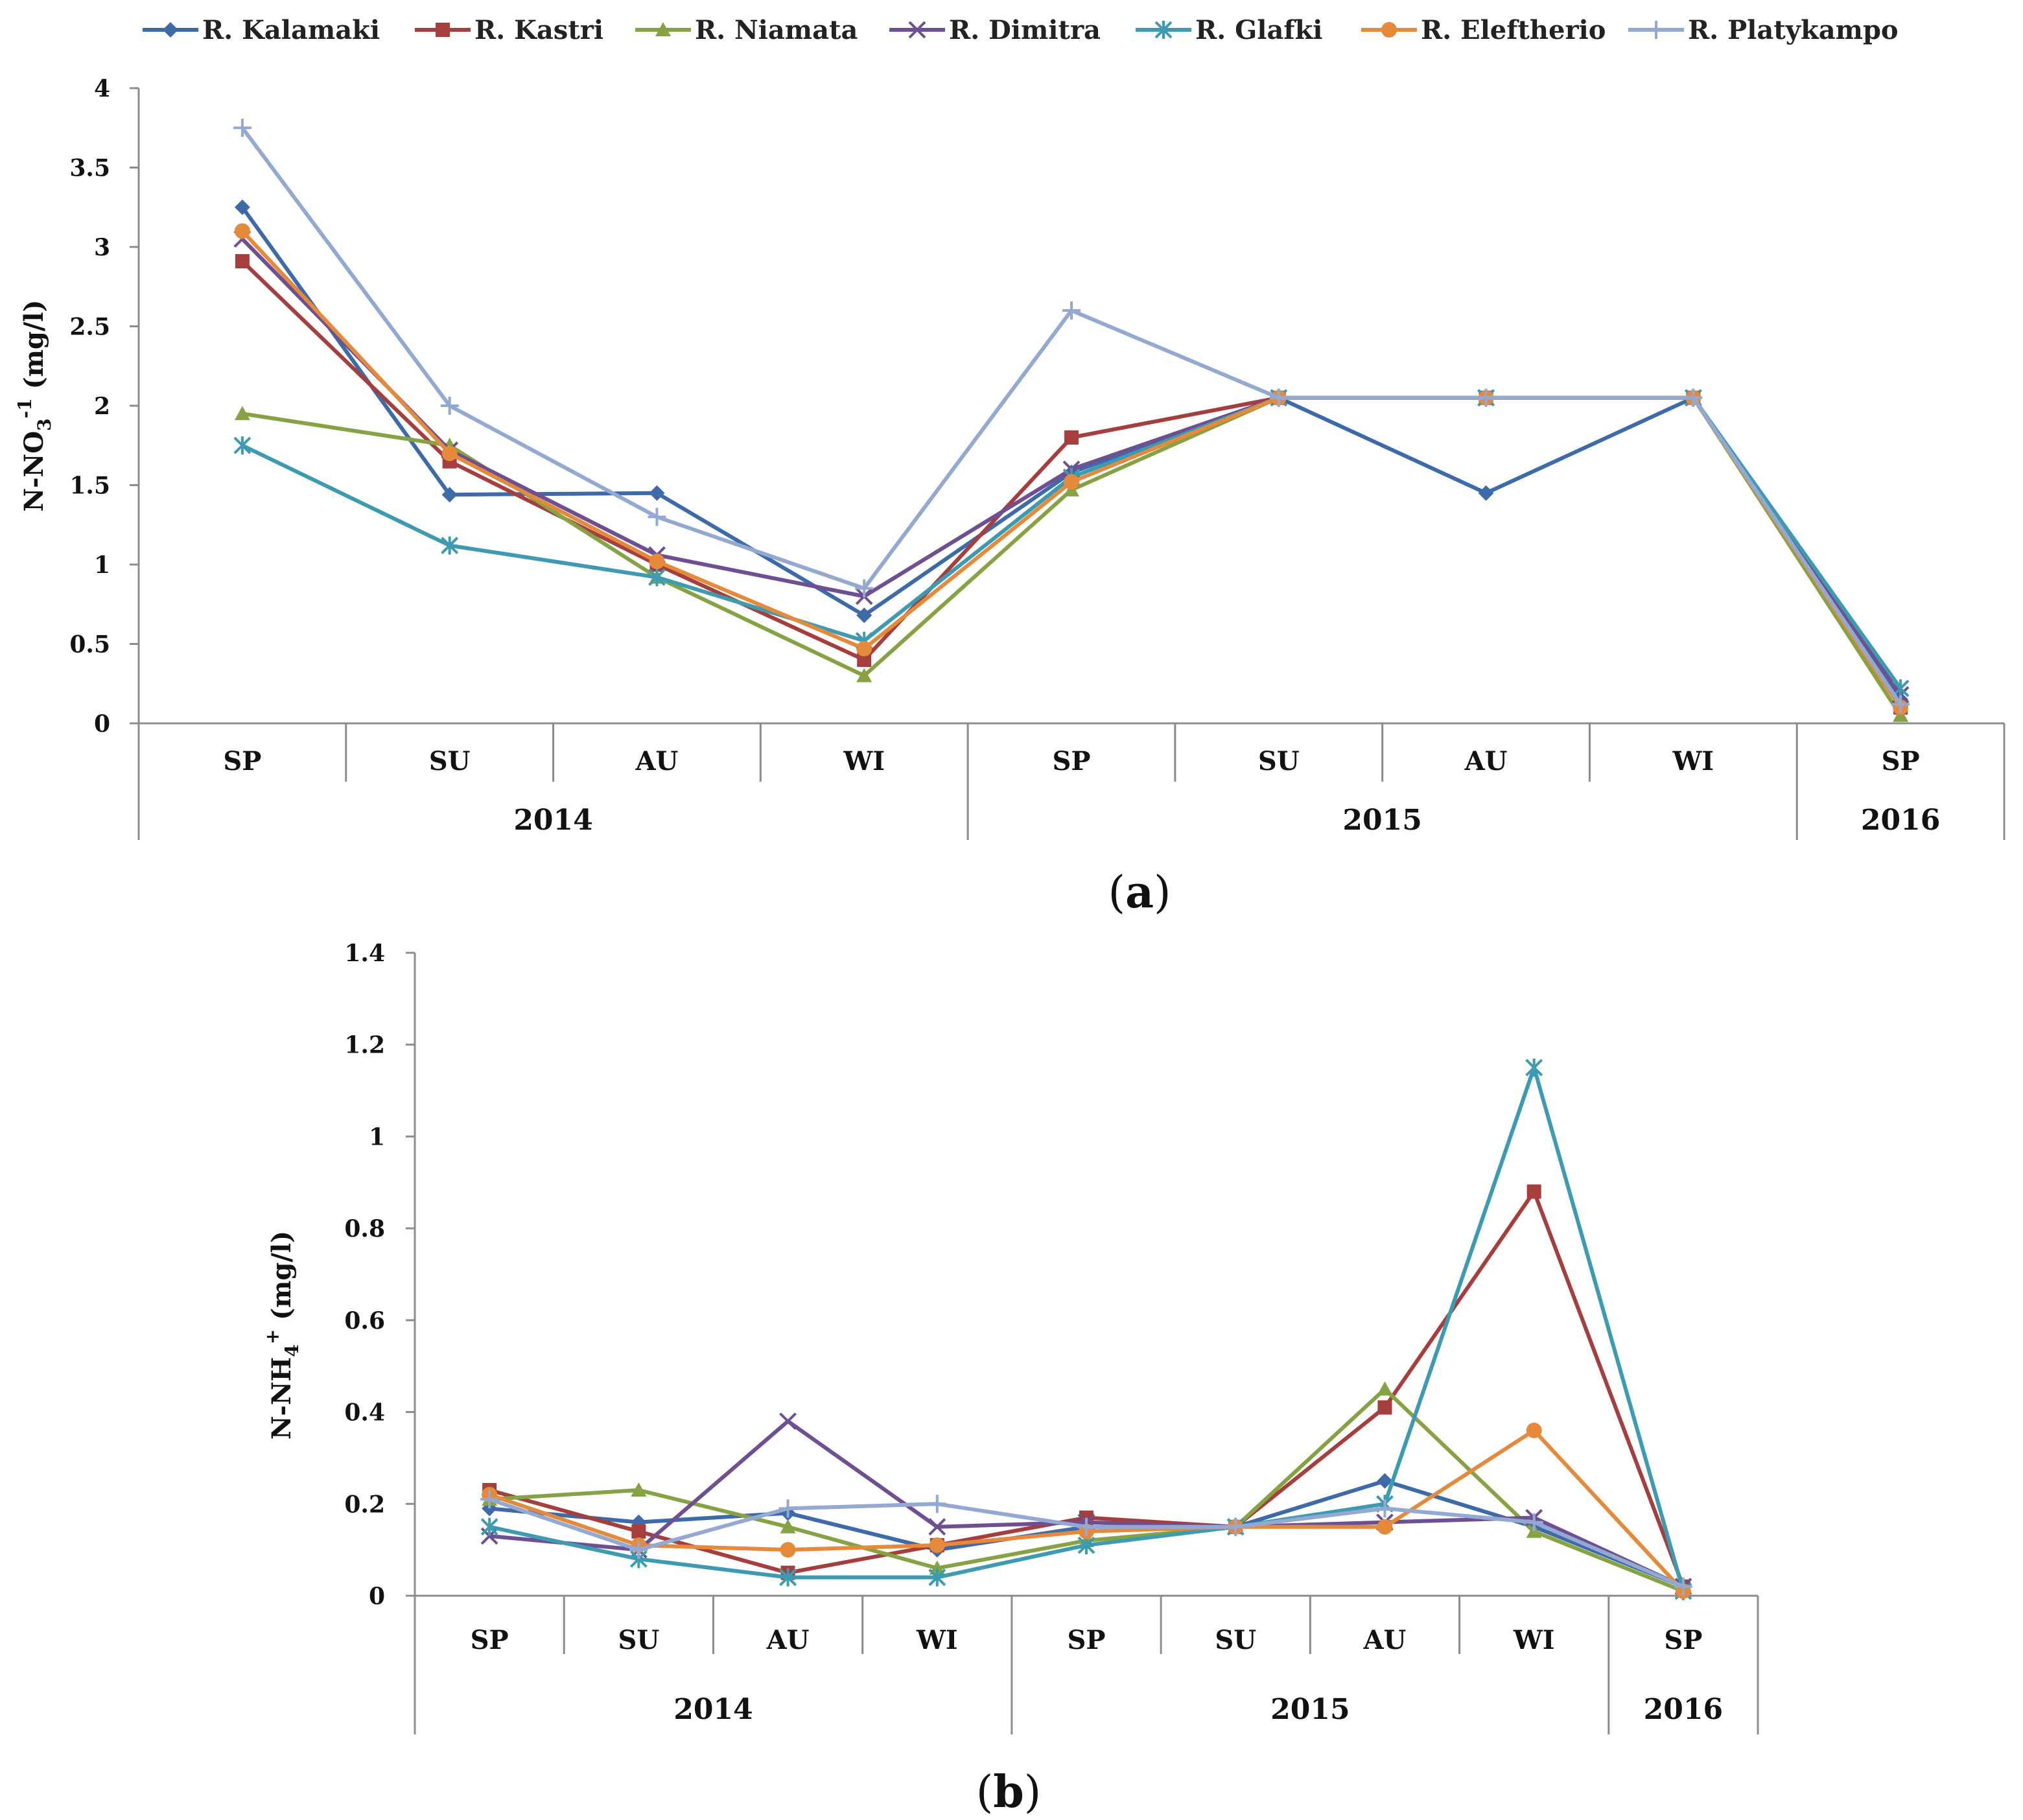 Image resolution: width=2023 pixels, height=1820 pixels. I want to click on y-tick-label: 0.4, so click(364, 1413).